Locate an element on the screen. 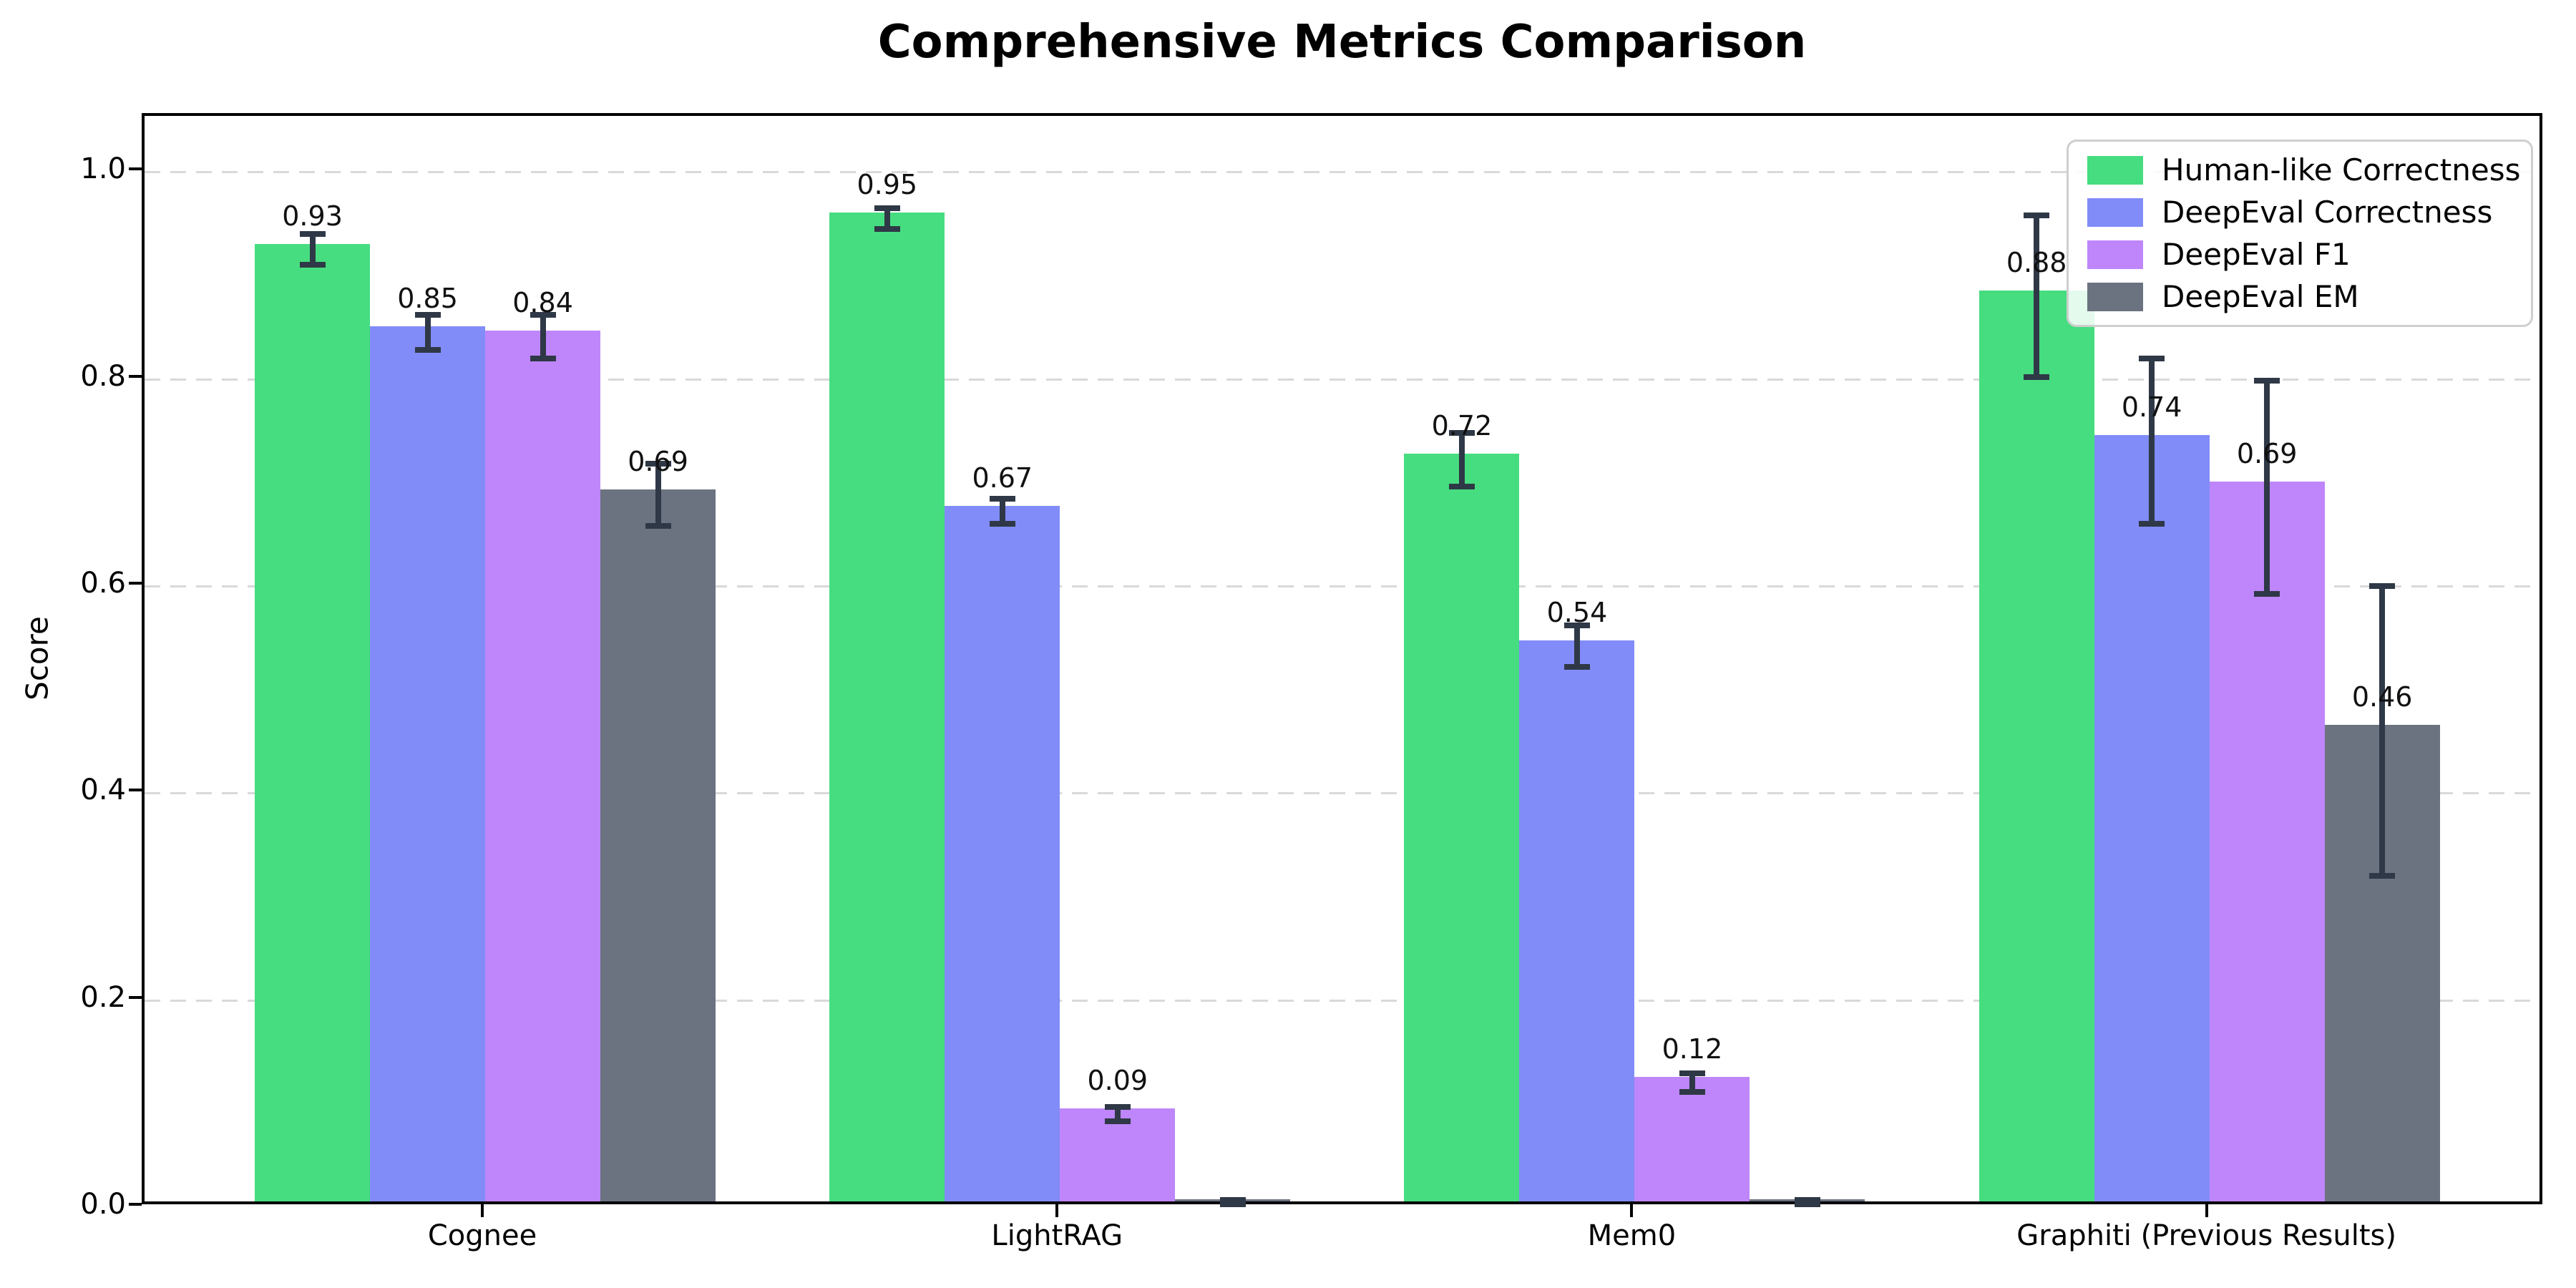  bar-series0-cat2 is located at coordinates (1462, 827).